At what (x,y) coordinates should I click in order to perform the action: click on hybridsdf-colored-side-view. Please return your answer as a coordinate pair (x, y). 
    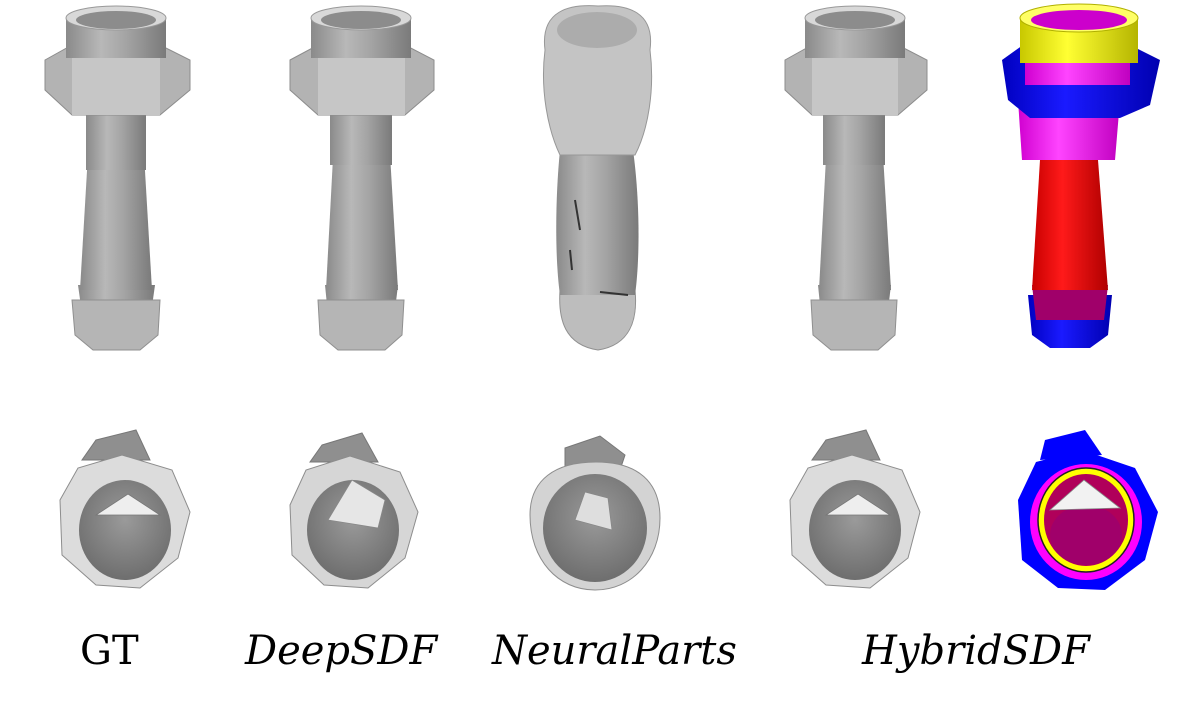
    Looking at the image, I should click on (1081, 175).